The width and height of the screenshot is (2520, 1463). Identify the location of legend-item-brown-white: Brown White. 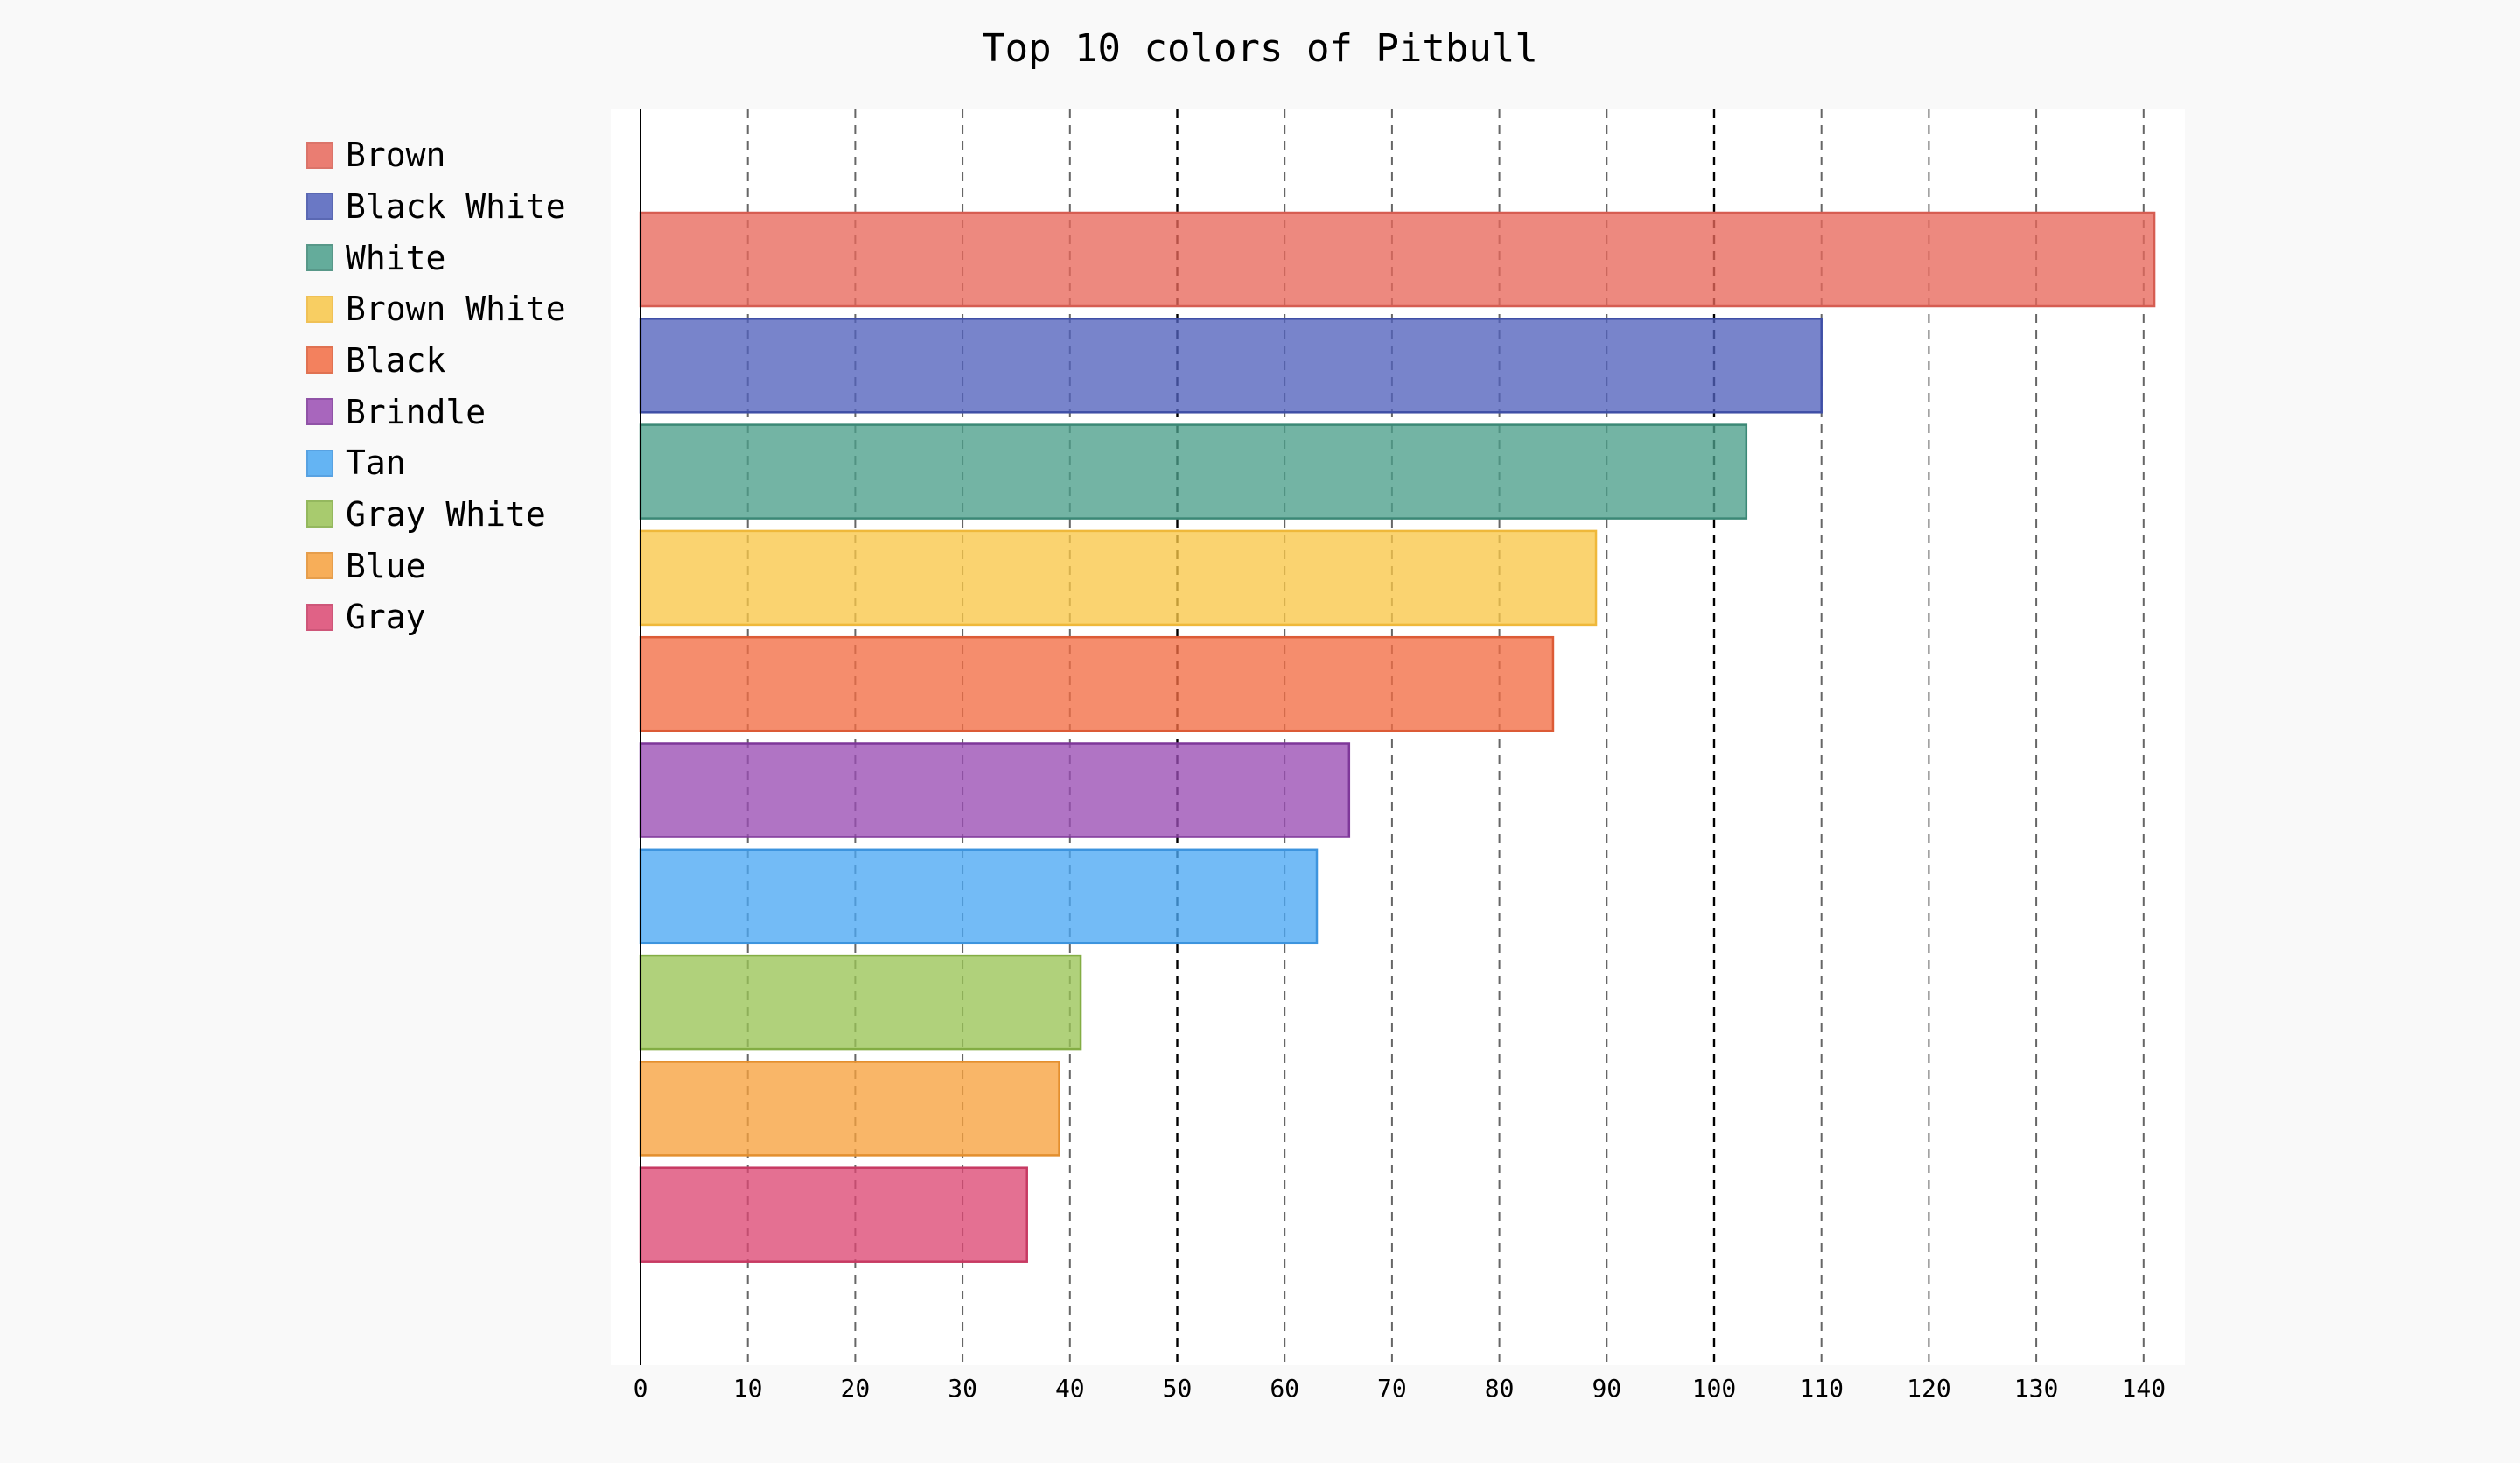
(455, 309).